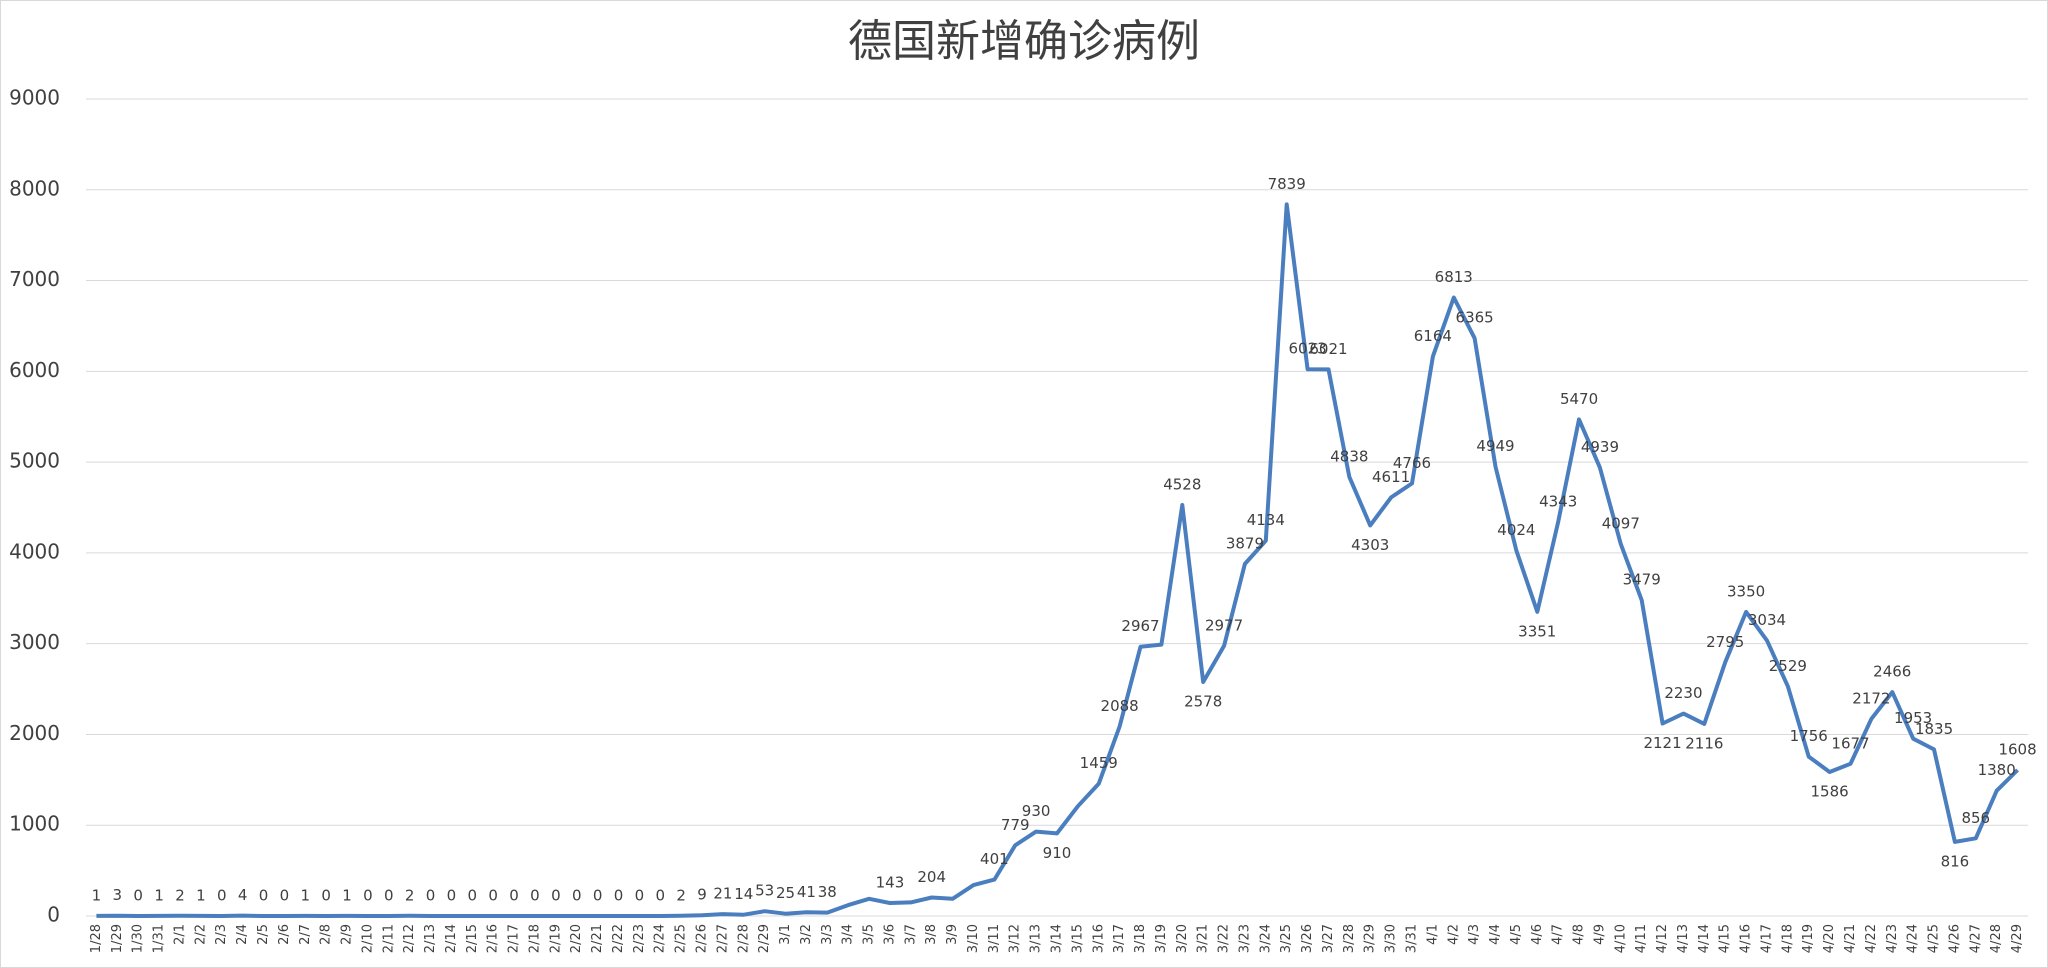 The height and width of the screenshot is (968, 2048). What do you see at coordinates (1996, 938) in the screenshot?
I see `x-tick-label: 4/28` at bounding box center [1996, 938].